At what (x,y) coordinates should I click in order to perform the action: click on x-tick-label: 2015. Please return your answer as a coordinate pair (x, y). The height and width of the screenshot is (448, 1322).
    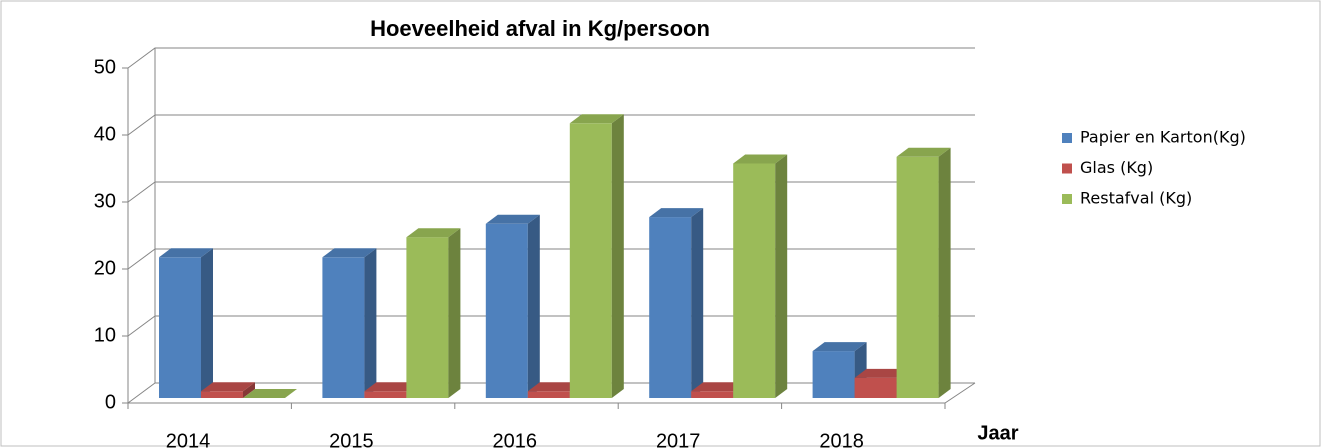
    Looking at the image, I should click on (351, 439).